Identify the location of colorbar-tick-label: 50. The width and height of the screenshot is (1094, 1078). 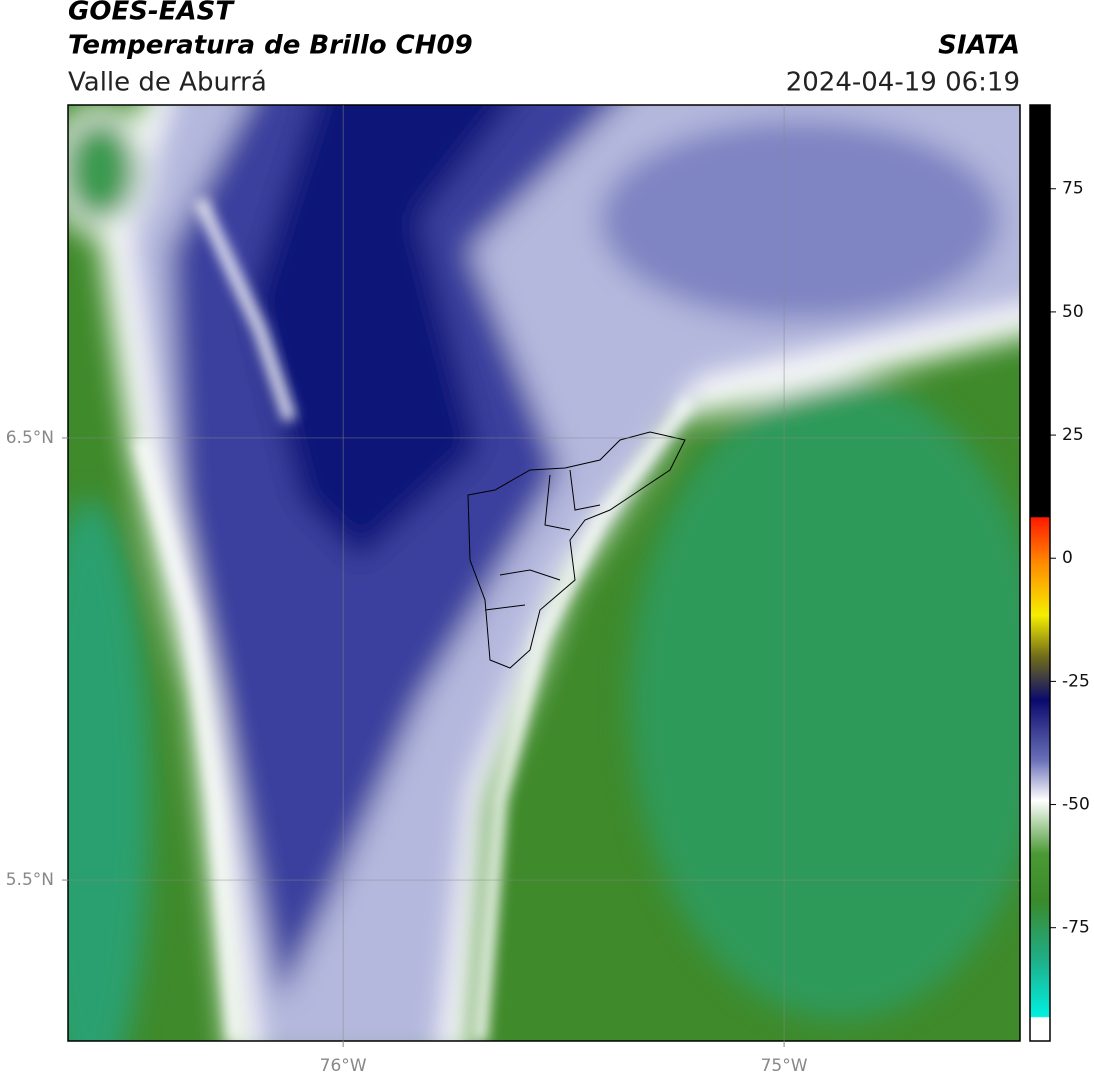
(1073, 312).